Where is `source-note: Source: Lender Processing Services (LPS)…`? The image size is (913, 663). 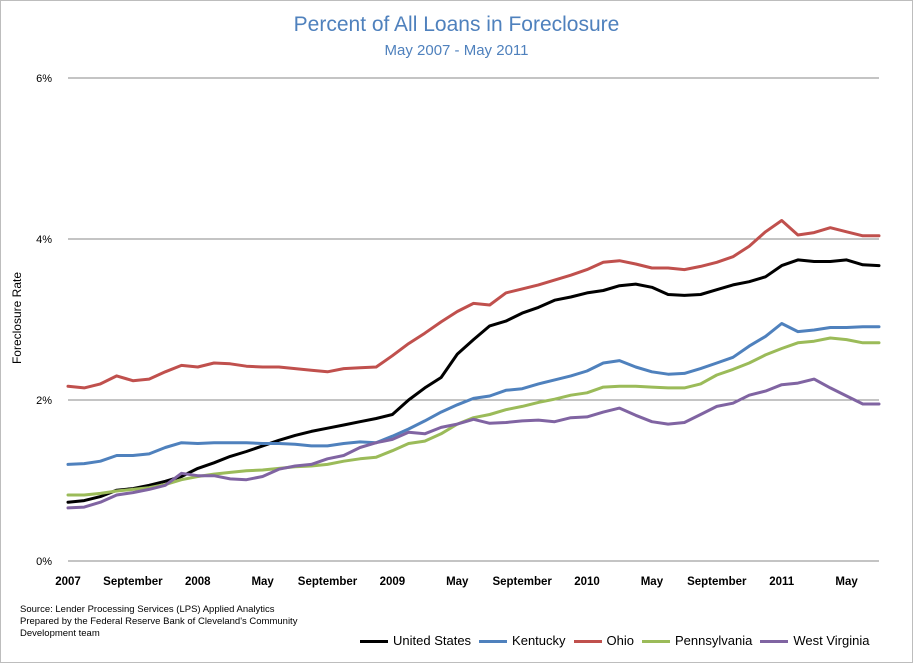 source-note: Source: Lender Processing Services (LPS)… is located at coordinates (158, 622).